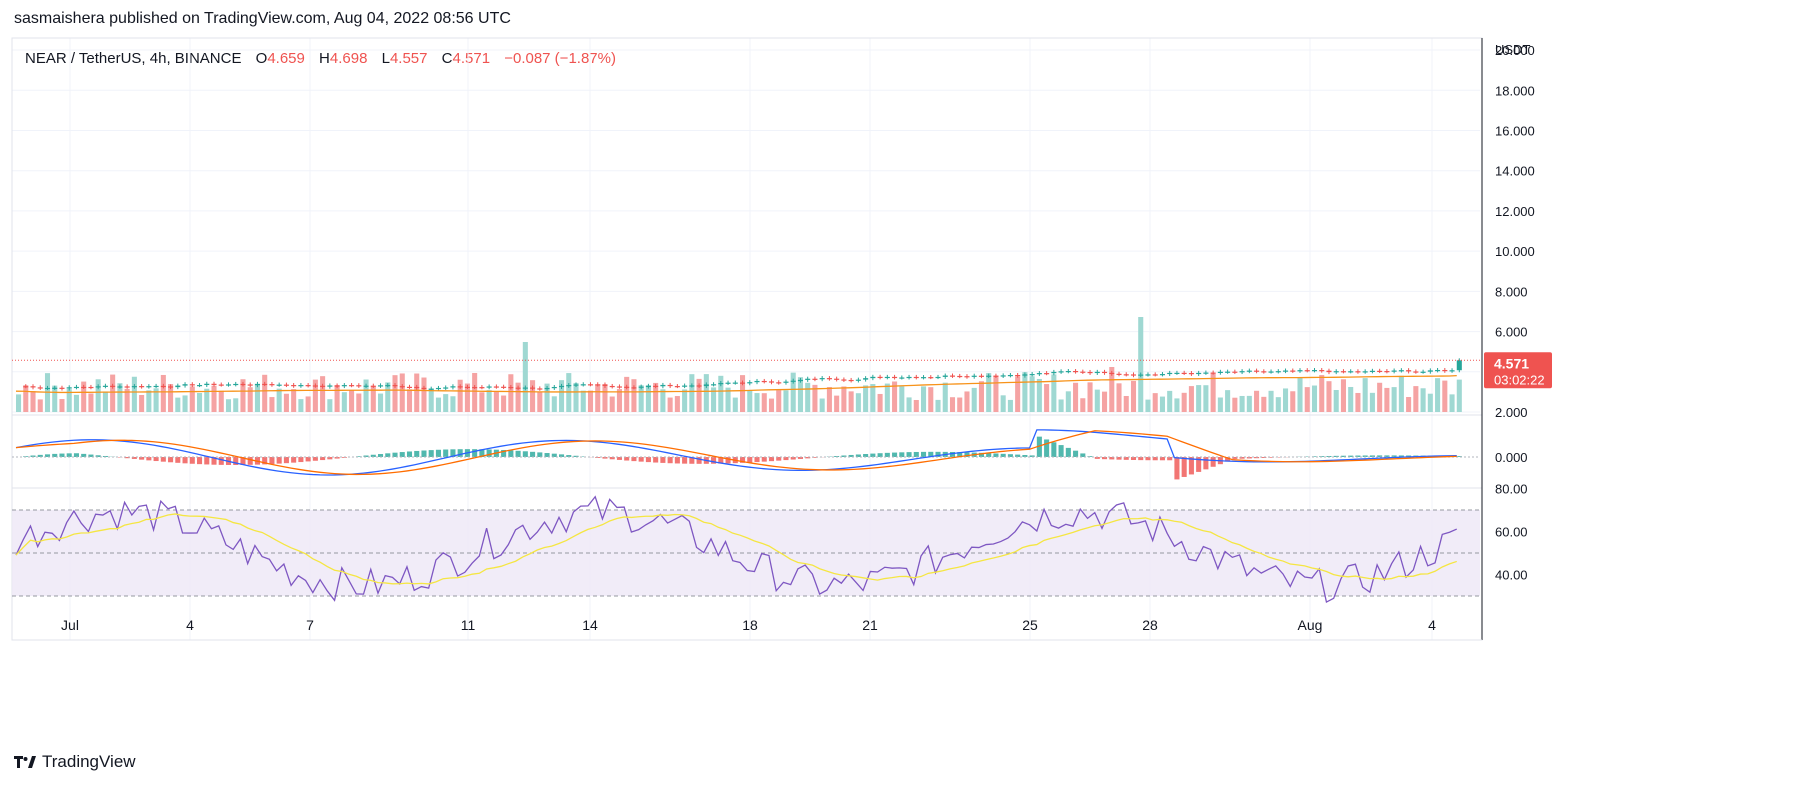 The image size is (1802, 785). Describe the element at coordinates (408, 58) in the screenshot. I see `low-value: 4.557` at that location.